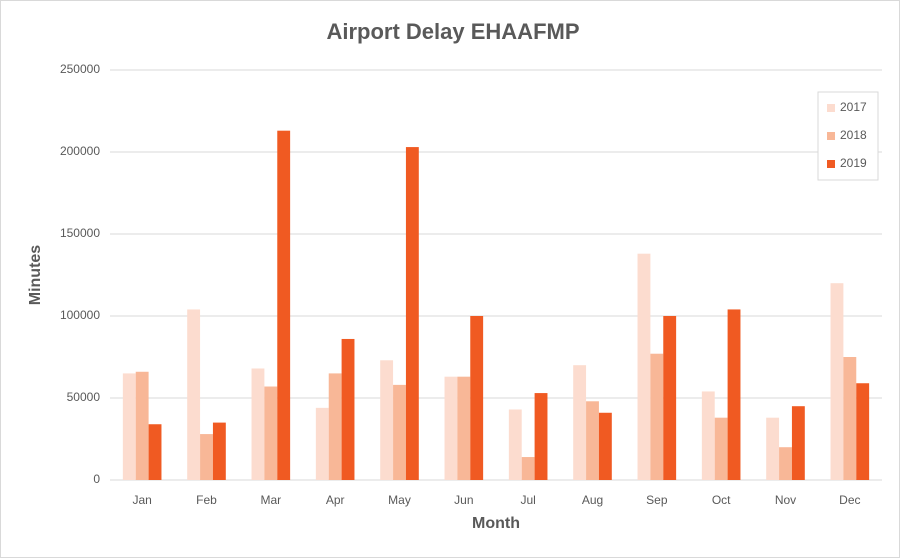 The width and height of the screenshot is (900, 558). Describe the element at coordinates (96, 479) in the screenshot. I see `y-tick-label: 0` at that location.